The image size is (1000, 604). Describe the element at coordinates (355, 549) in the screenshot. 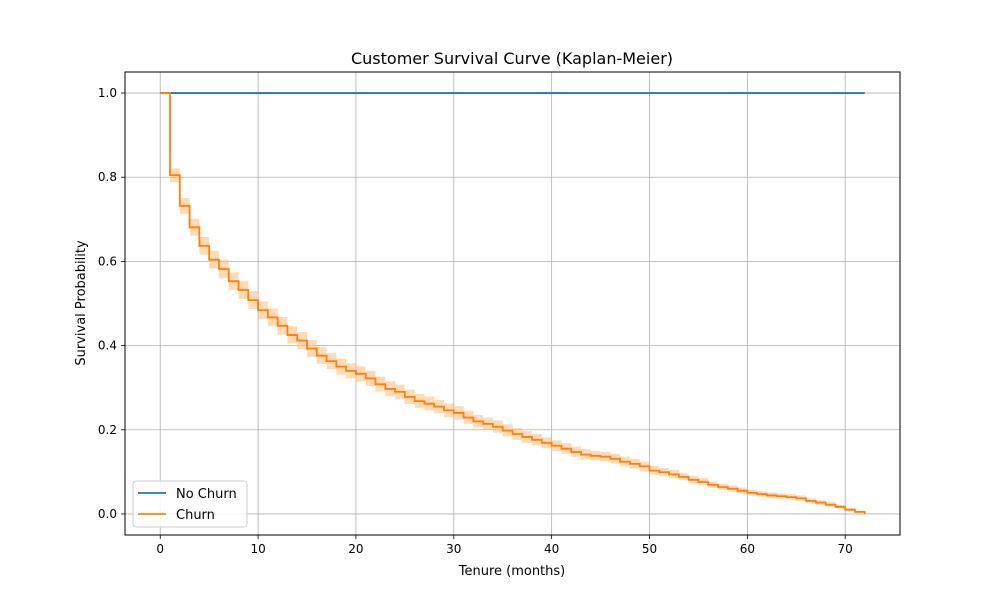

I see `x-tick-label: 20` at that location.